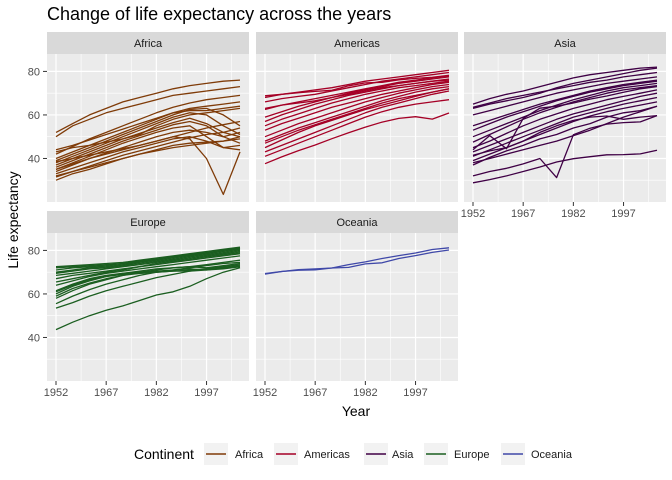  I want to click on y-axis-title: Life expectancy, so click(13, 219).